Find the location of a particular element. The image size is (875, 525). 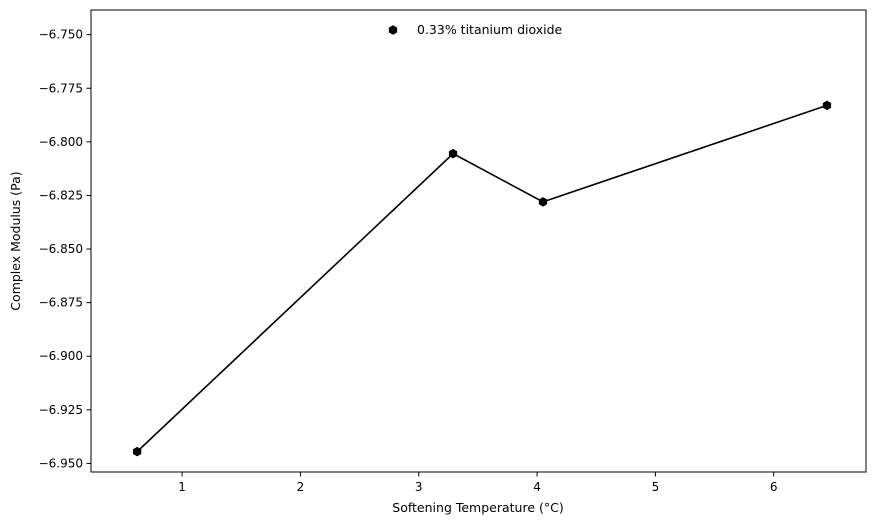

x-tick-label: 3 is located at coordinates (419, 487).